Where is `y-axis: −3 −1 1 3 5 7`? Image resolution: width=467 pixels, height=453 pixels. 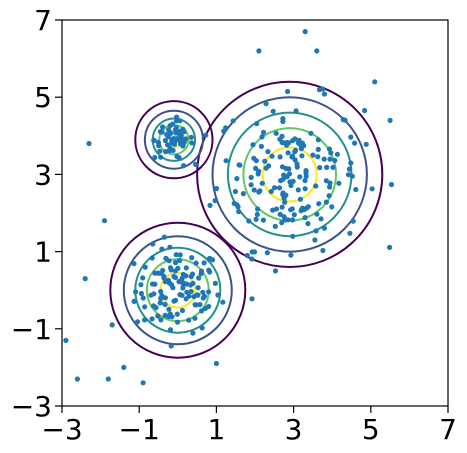 y-axis: −3 −1 1 3 5 7 is located at coordinates (36, 213).